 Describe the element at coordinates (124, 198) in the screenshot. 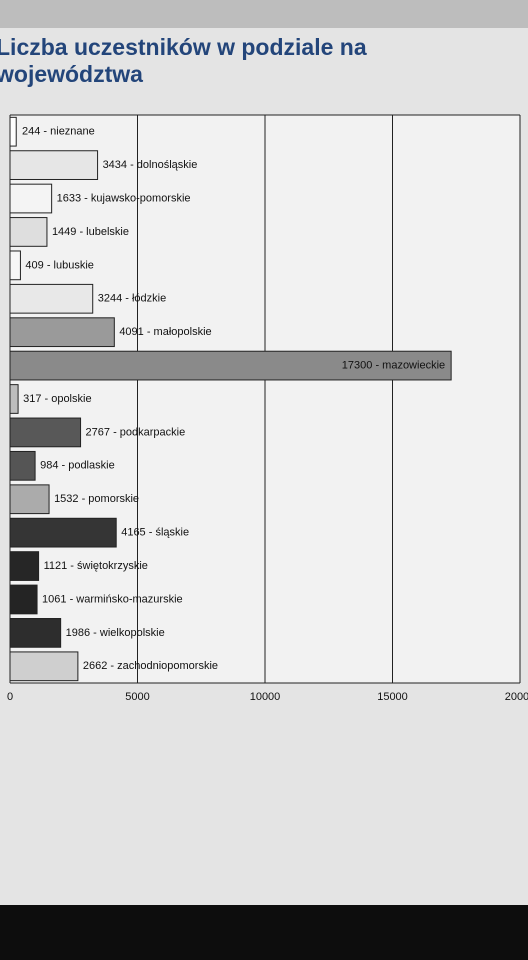

I see `bar-label: 1633 - kujawsko-pomorskie` at that location.